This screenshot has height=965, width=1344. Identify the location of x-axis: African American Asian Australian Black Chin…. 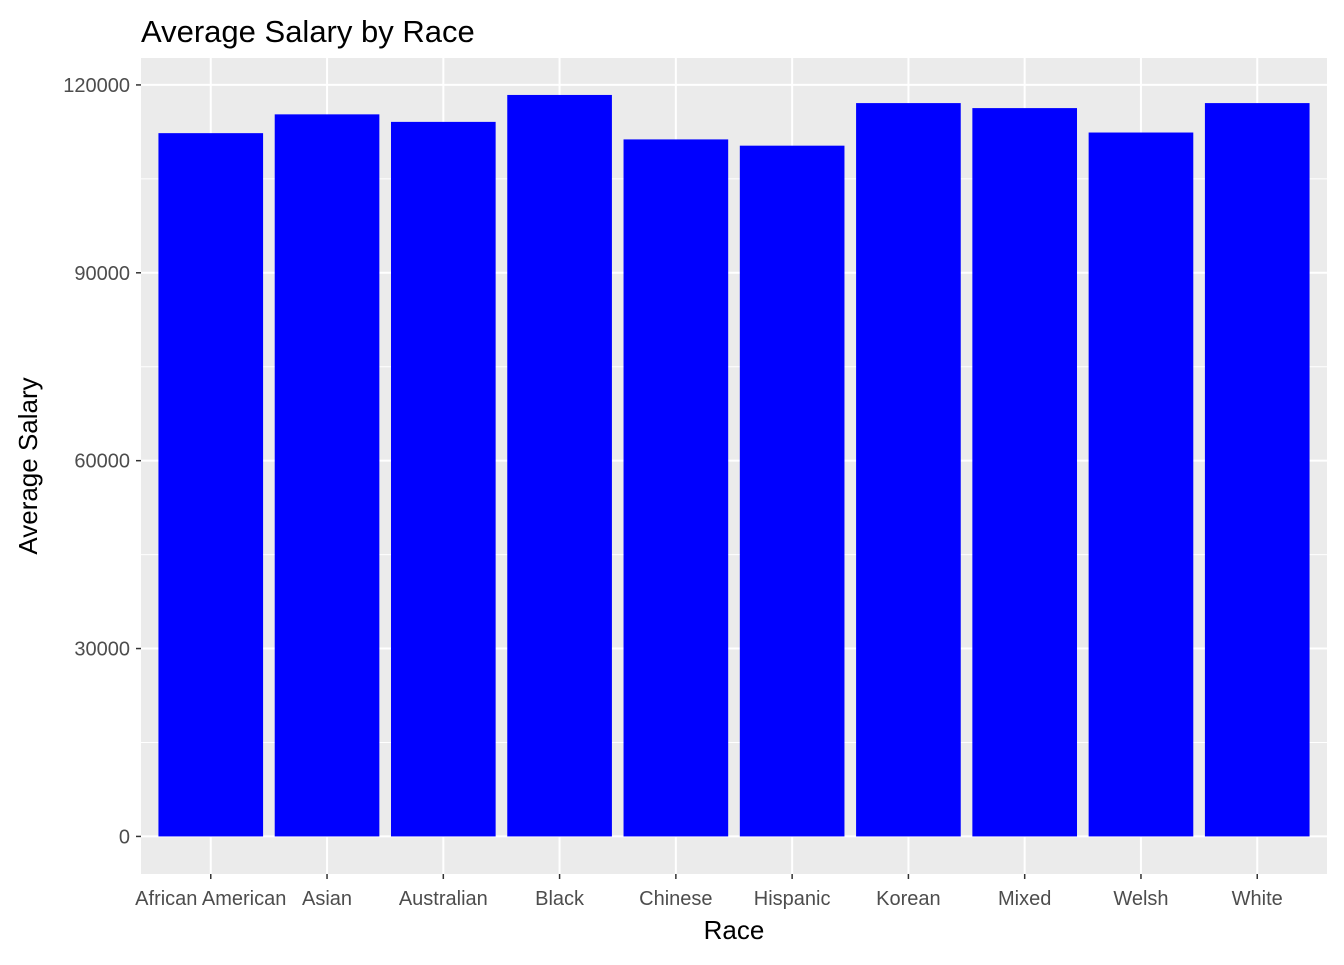
(709, 892).